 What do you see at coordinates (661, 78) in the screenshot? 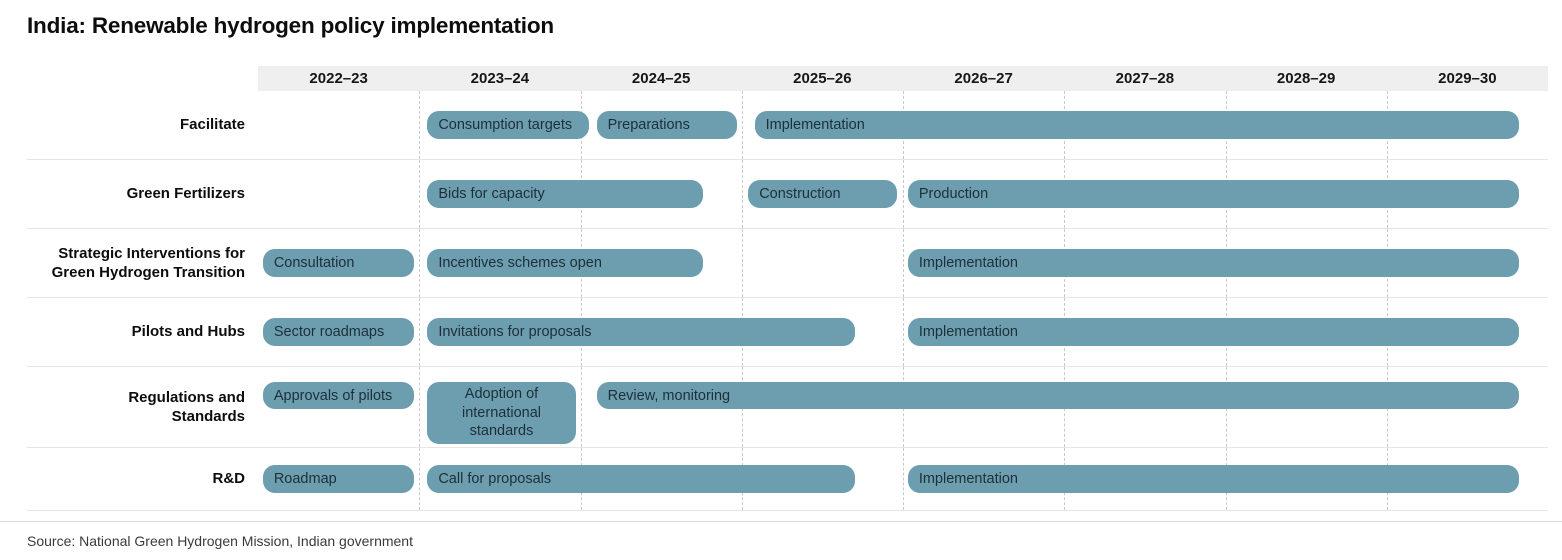
I see `year-label: 2024–25` at bounding box center [661, 78].